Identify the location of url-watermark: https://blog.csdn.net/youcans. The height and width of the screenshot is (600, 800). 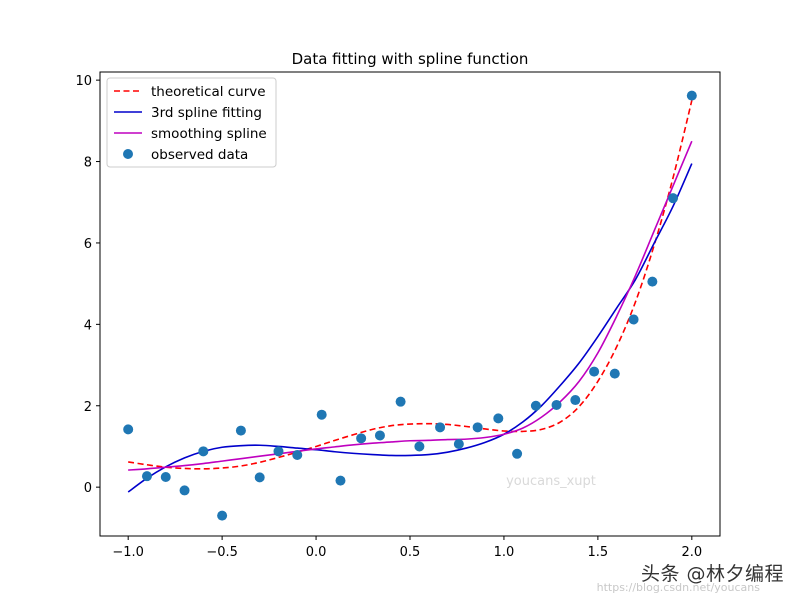
(678, 587).